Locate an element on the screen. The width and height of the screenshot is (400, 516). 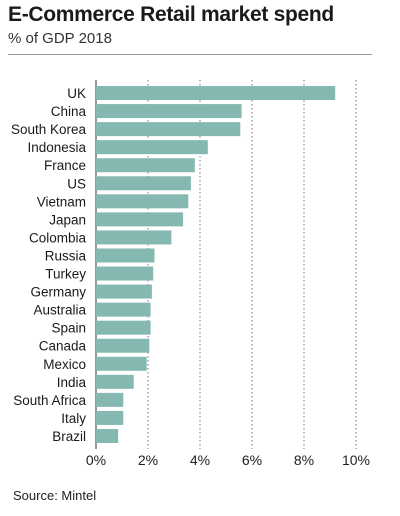
source-note: Source: Mintel is located at coordinates (55, 495).